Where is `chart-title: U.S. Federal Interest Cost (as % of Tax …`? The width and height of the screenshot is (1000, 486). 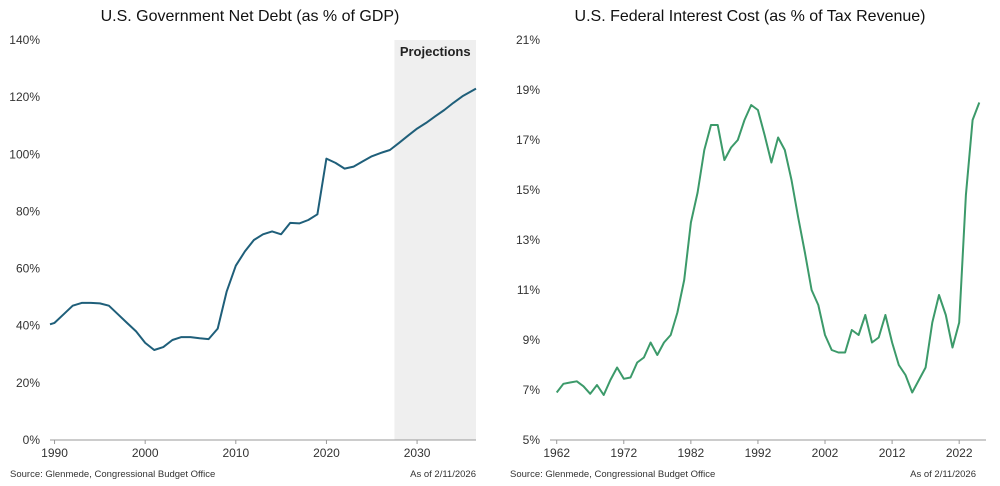 chart-title: U.S. Federal Interest Cost (as % of Tax … is located at coordinates (750, 16).